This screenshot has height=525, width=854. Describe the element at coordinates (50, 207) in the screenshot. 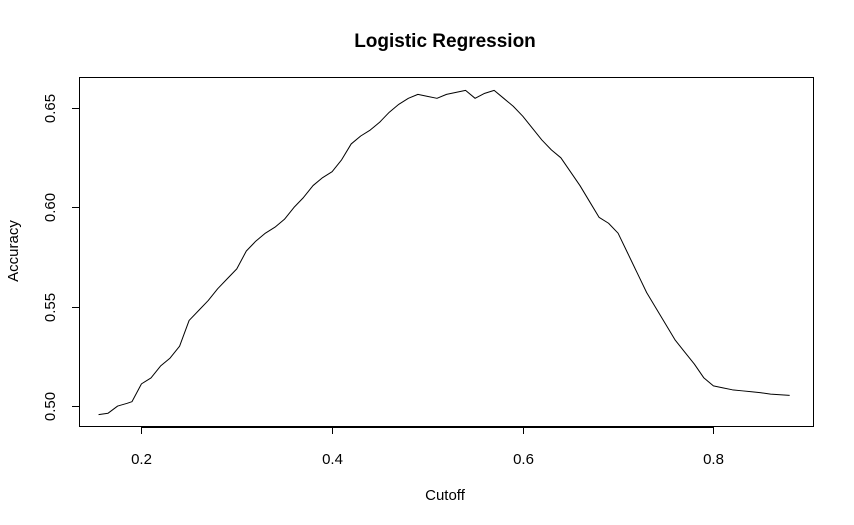

I see `y-tick-label: 0.60` at that location.